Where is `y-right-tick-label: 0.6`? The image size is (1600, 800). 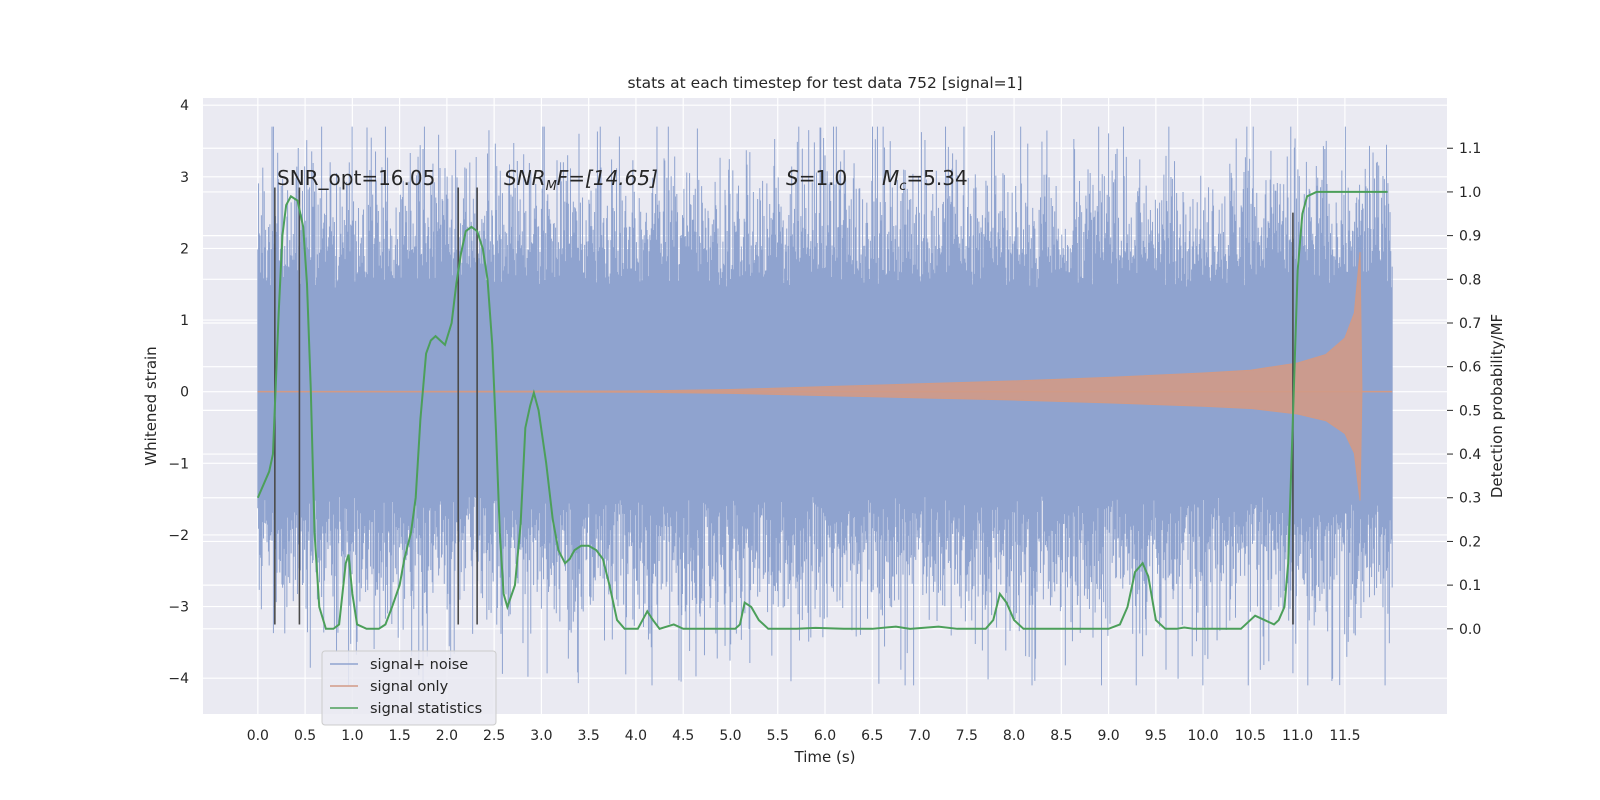 y-right-tick-label: 0.6 is located at coordinates (1470, 368).